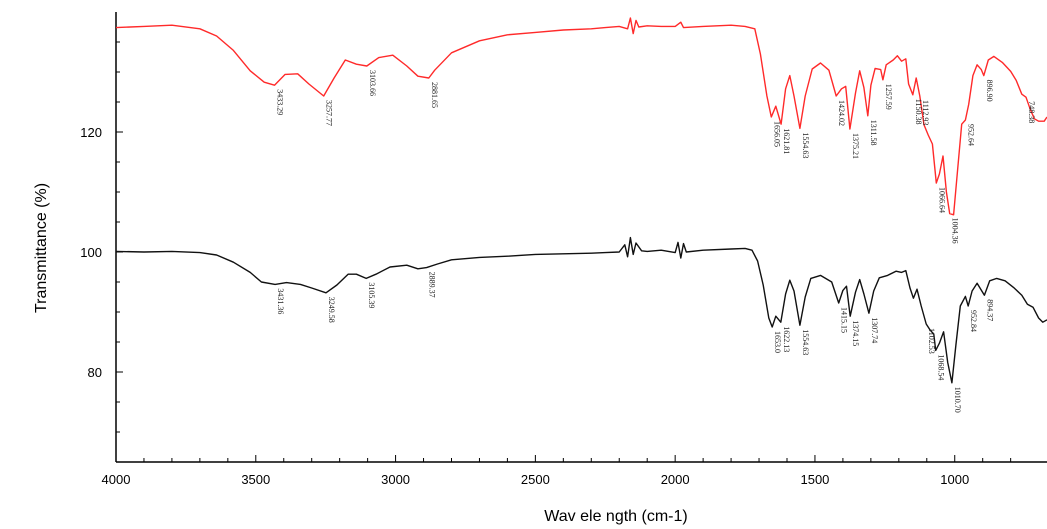  What do you see at coordinates (925, 112) in the screenshot?
I see `peak-label: 1112.93` at bounding box center [925, 112].